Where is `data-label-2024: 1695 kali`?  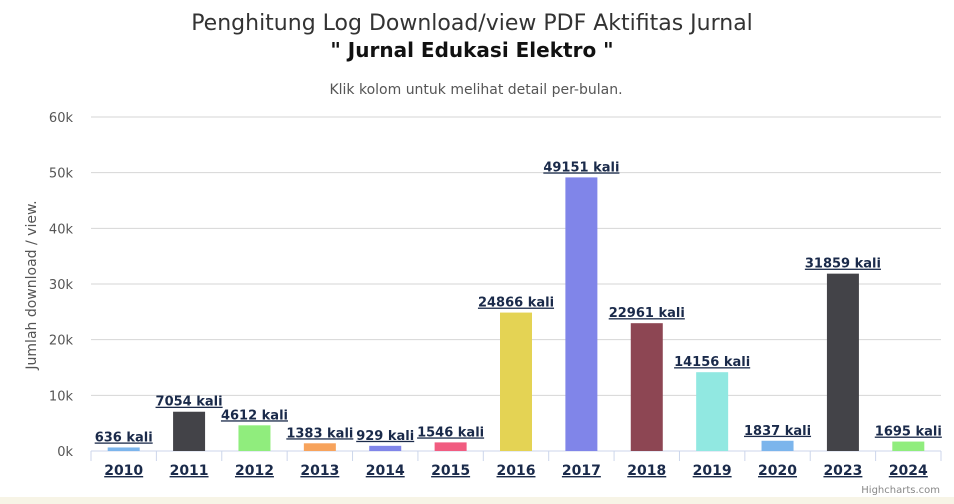 data-label-2024: 1695 kali is located at coordinates (908, 432).